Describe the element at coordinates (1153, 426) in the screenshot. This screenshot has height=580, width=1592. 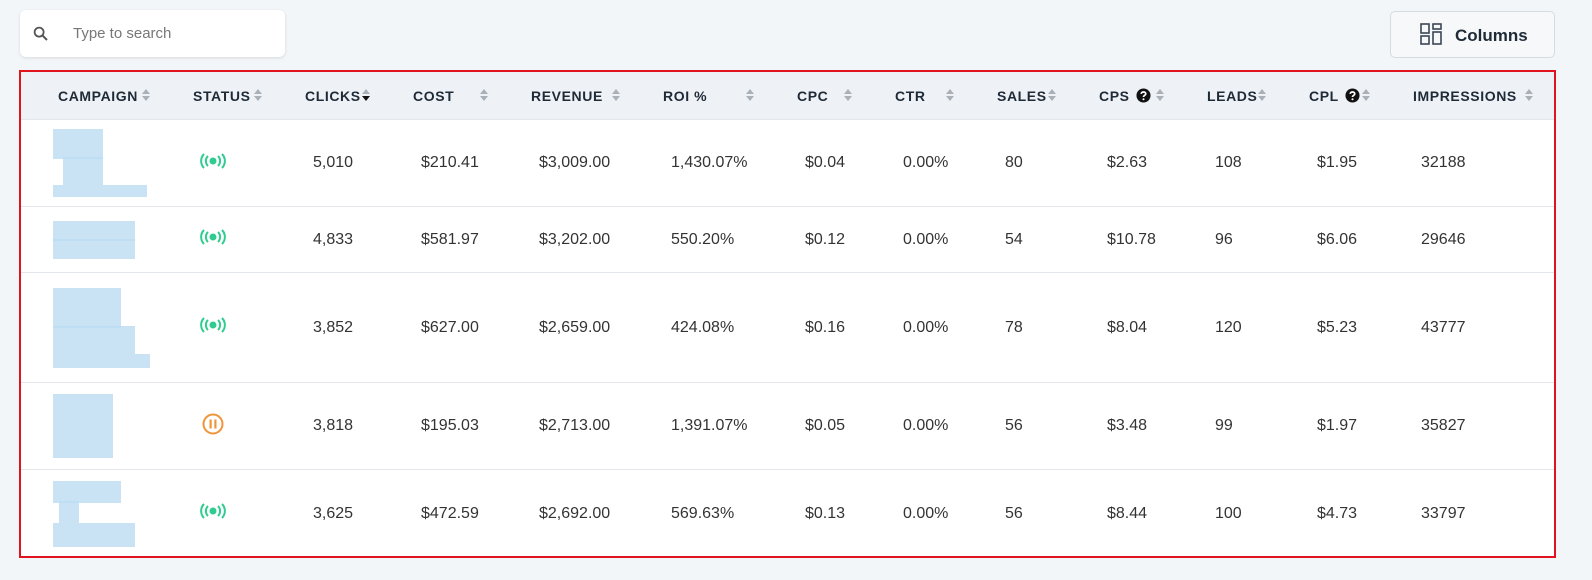
I see `cell: $3.48` at that location.